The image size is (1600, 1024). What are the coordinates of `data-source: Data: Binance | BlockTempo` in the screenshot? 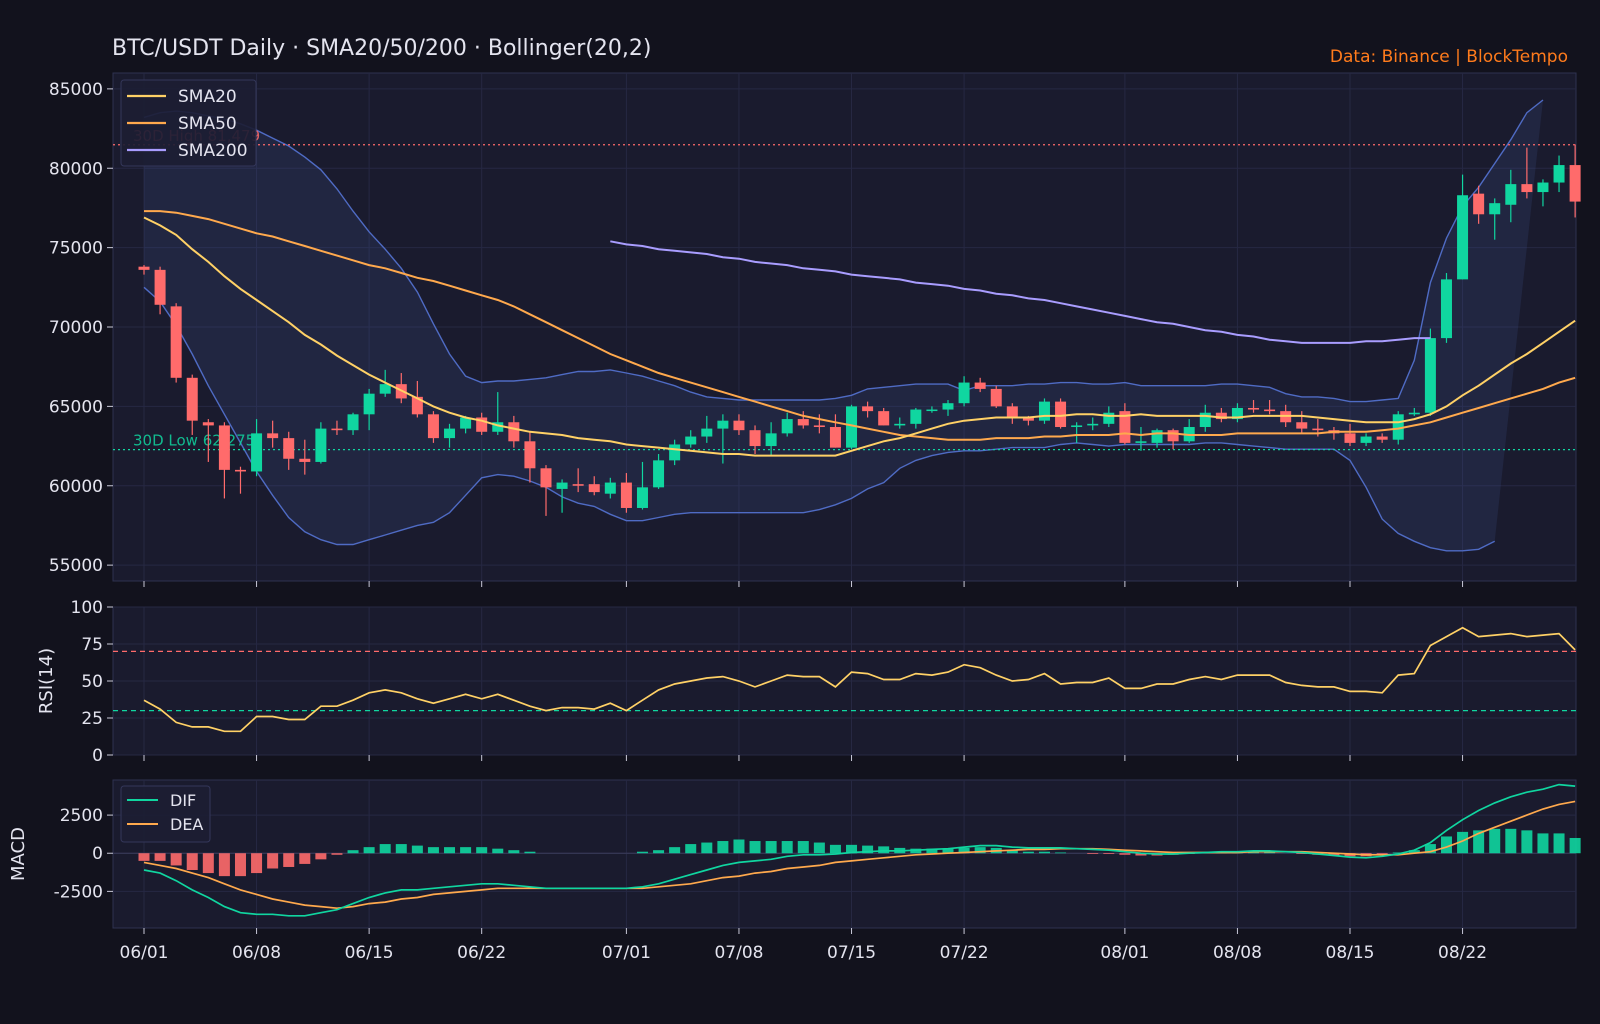 It's located at (1449, 57).